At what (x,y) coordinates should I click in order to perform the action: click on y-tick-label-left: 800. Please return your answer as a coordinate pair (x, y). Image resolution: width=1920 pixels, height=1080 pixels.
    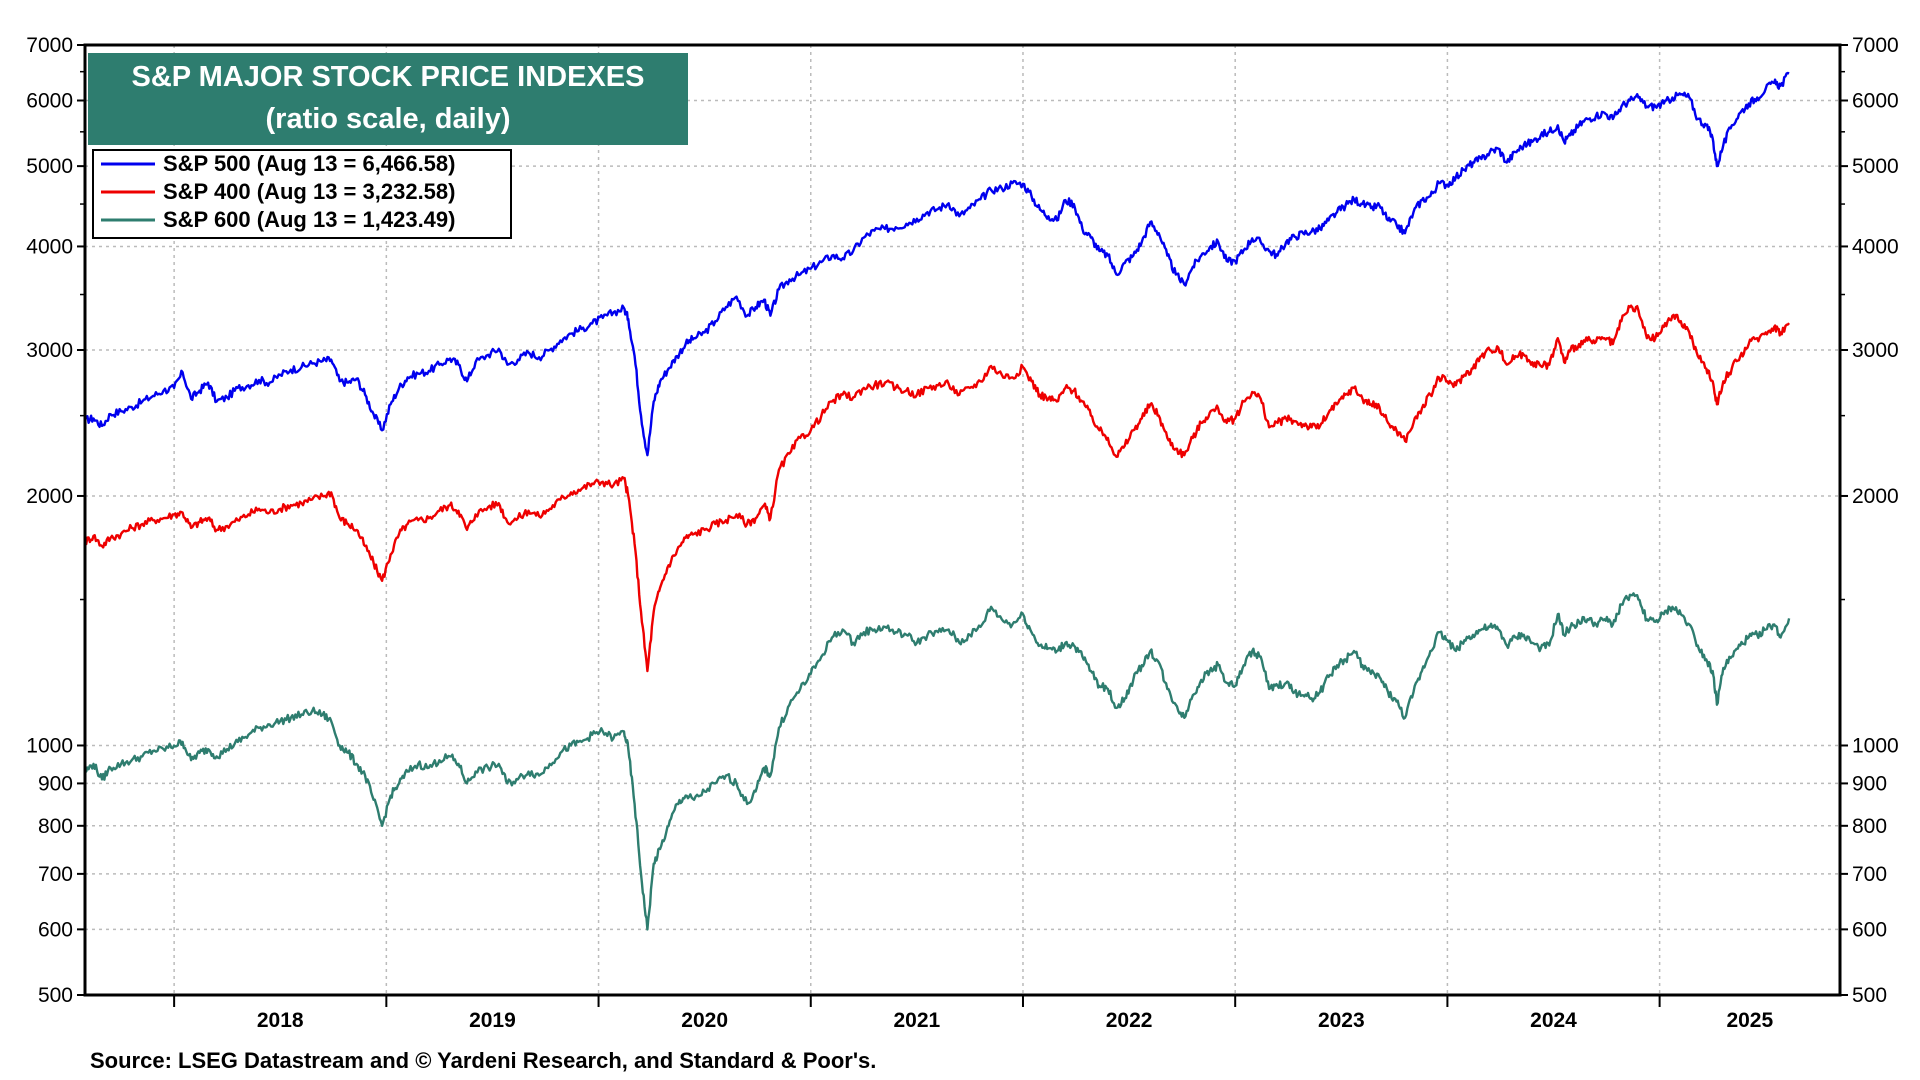
    Looking at the image, I should click on (55, 826).